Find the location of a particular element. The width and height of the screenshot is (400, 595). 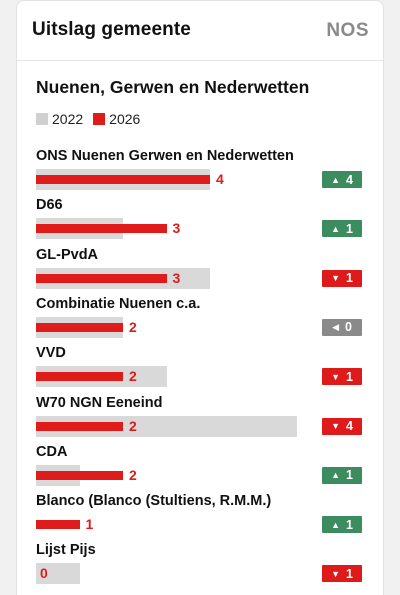

party-row: D66 3 ▲ 1 is located at coordinates (200, 219).